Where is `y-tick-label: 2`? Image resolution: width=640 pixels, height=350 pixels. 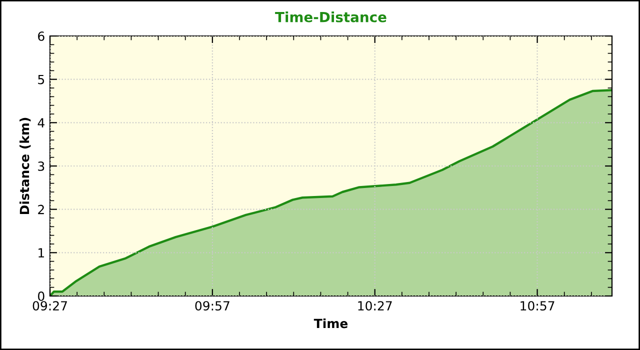 y-tick-label: 2 is located at coordinates (41, 209).